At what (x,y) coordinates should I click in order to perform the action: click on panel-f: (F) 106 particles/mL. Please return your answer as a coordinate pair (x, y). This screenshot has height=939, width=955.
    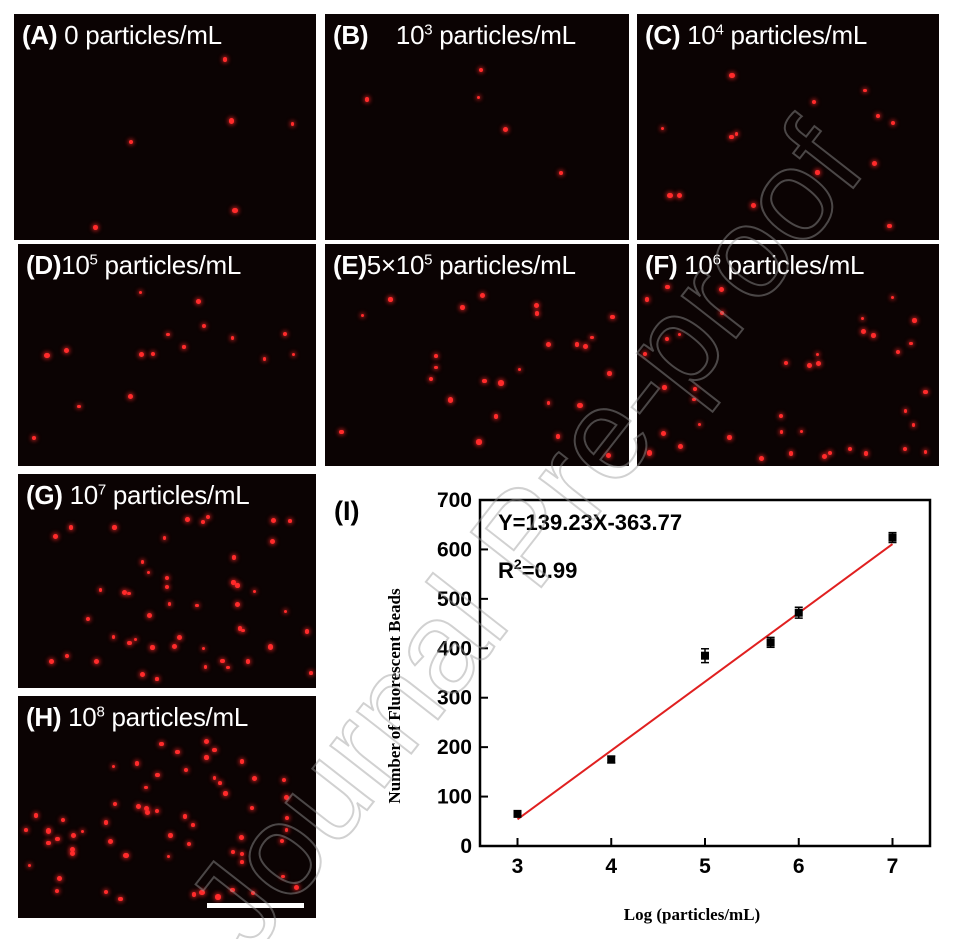
    Looking at the image, I should click on (788, 355).